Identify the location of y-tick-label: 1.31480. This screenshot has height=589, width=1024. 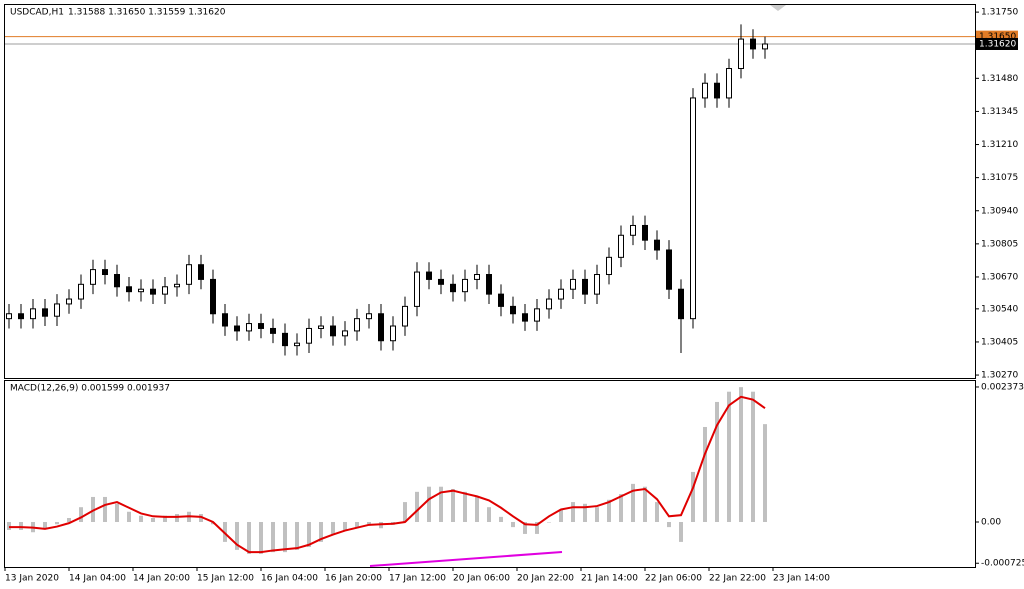
(999, 79).